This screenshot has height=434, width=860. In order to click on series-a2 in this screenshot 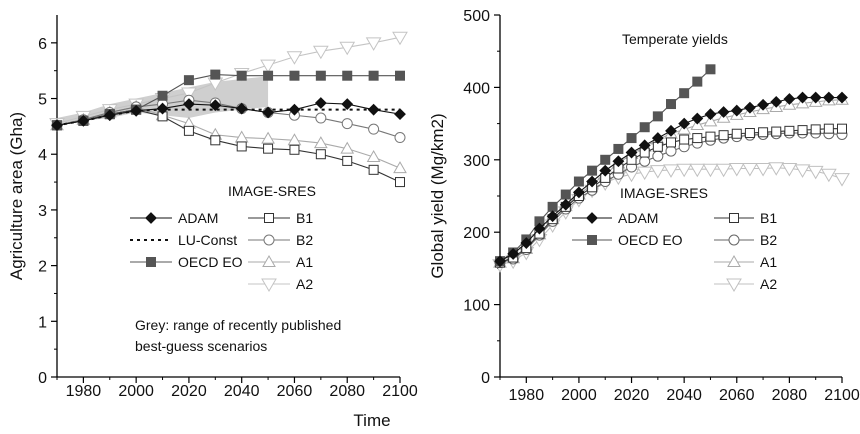, I will do `click(671, 217)`.